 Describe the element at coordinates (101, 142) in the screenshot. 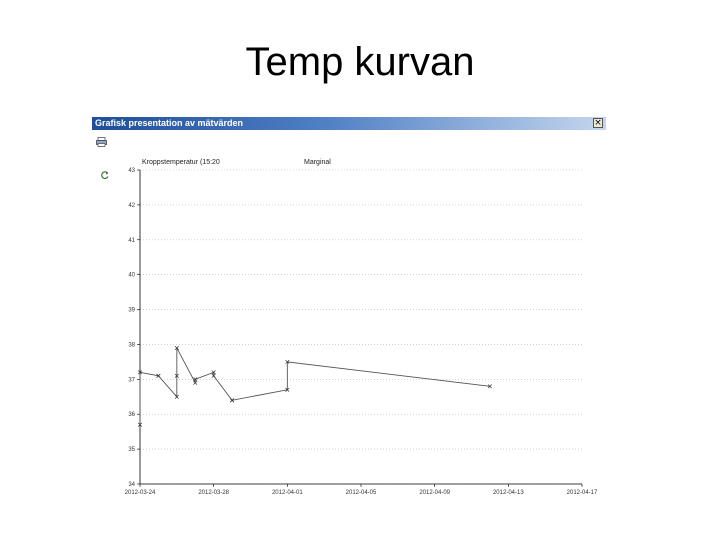

I see `printer-icon` at that location.